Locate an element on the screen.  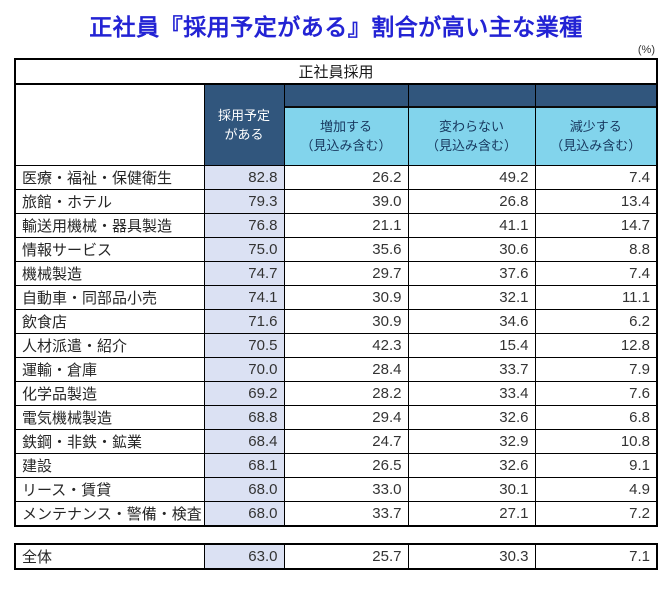
group-header-row: 正社員採用 is located at coordinates (336, 71).